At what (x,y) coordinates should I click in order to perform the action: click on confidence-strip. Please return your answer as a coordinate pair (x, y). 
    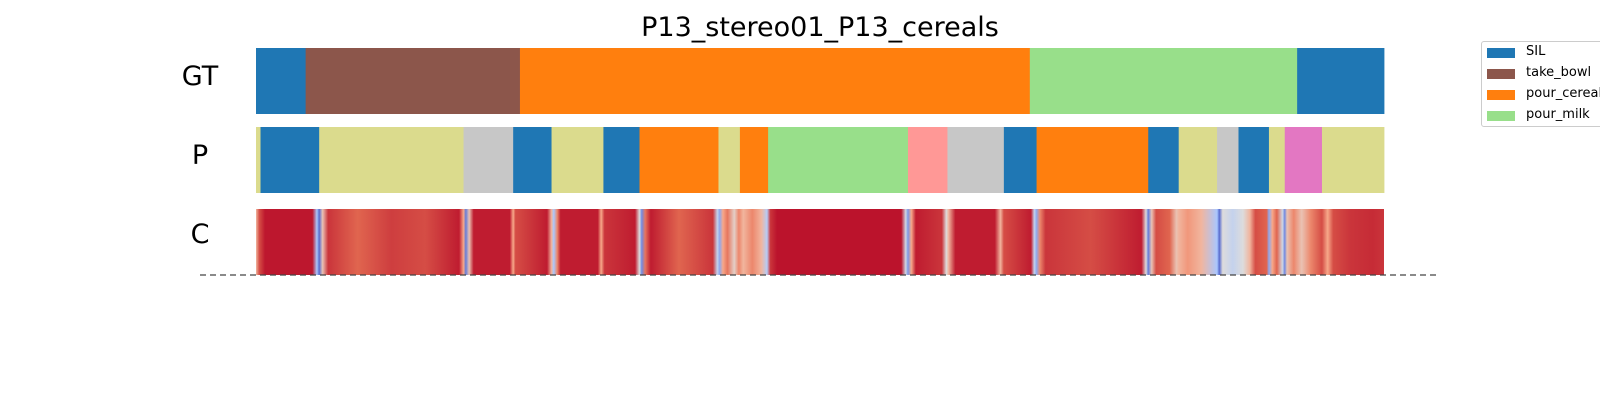
    Looking at the image, I should click on (820, 242).